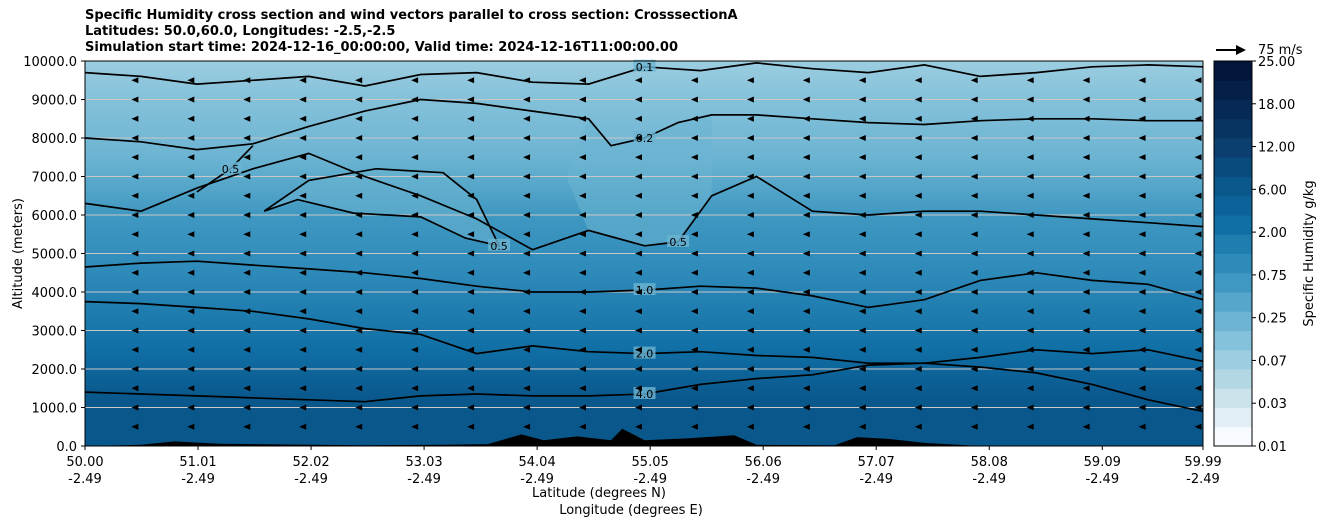  Describe the element at coordinates (1233, 253) in the screenshot. I see `colorbar-frame` at that location.